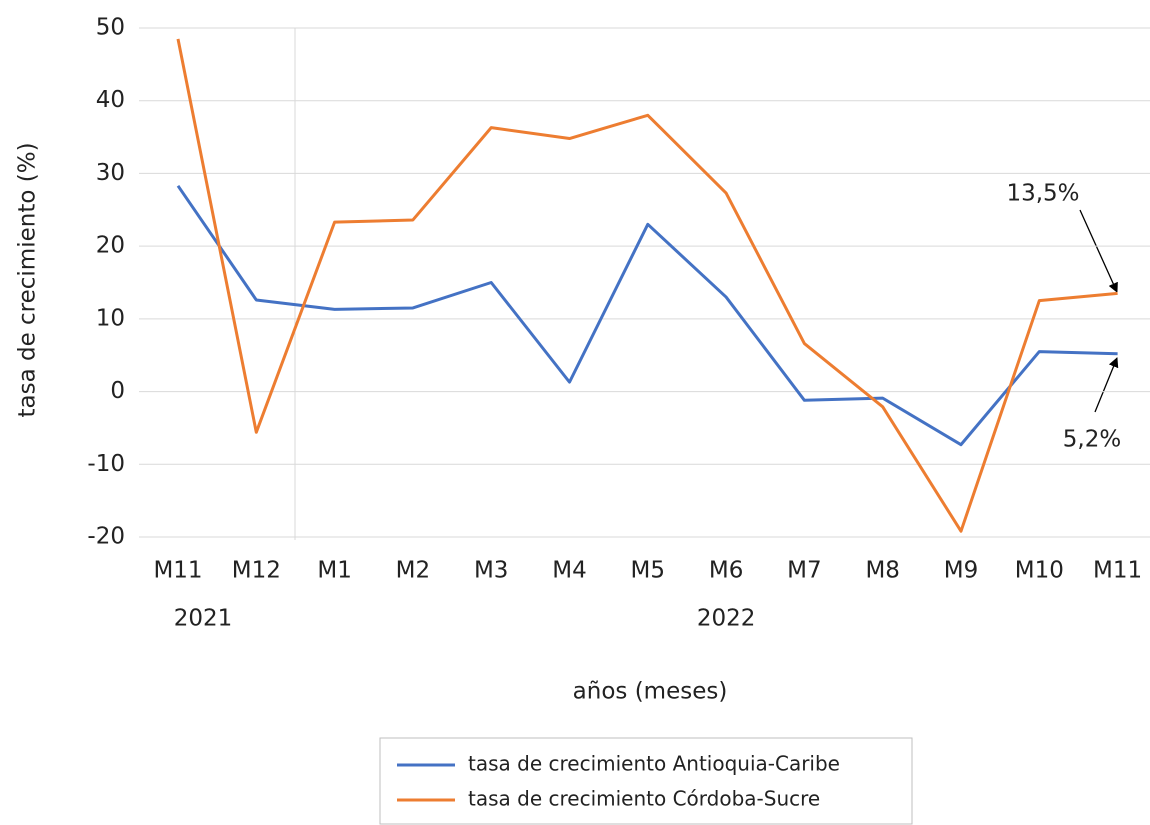 Image resolution: width=1150 pixels, height=825 pixels. I want to click on y-tick-label: 50, so click(110, 28).